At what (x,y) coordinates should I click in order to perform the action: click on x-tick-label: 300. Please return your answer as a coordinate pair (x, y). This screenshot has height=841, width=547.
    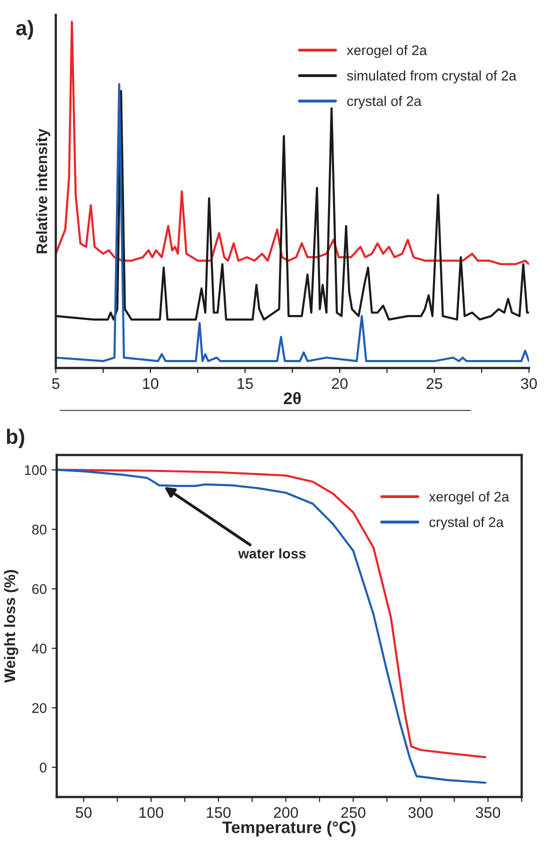
    Looking at the image, I should click on (420, 812).